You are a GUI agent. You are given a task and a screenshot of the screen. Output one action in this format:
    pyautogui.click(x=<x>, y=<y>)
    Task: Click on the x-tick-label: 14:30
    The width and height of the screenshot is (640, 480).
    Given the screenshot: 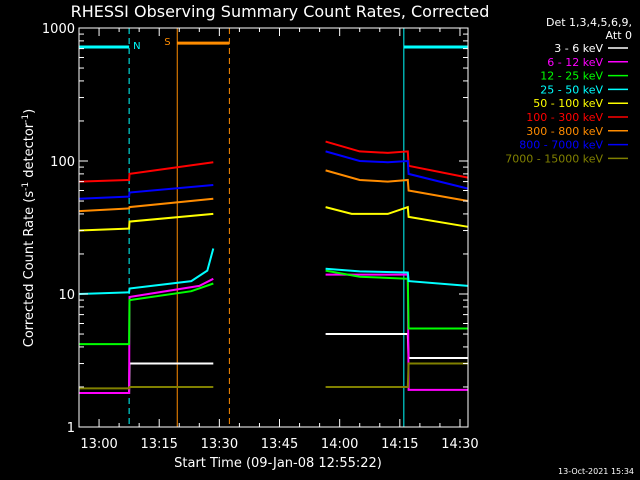 What is the action you would take?
    pyautogui.click(x=459, y=444)
    